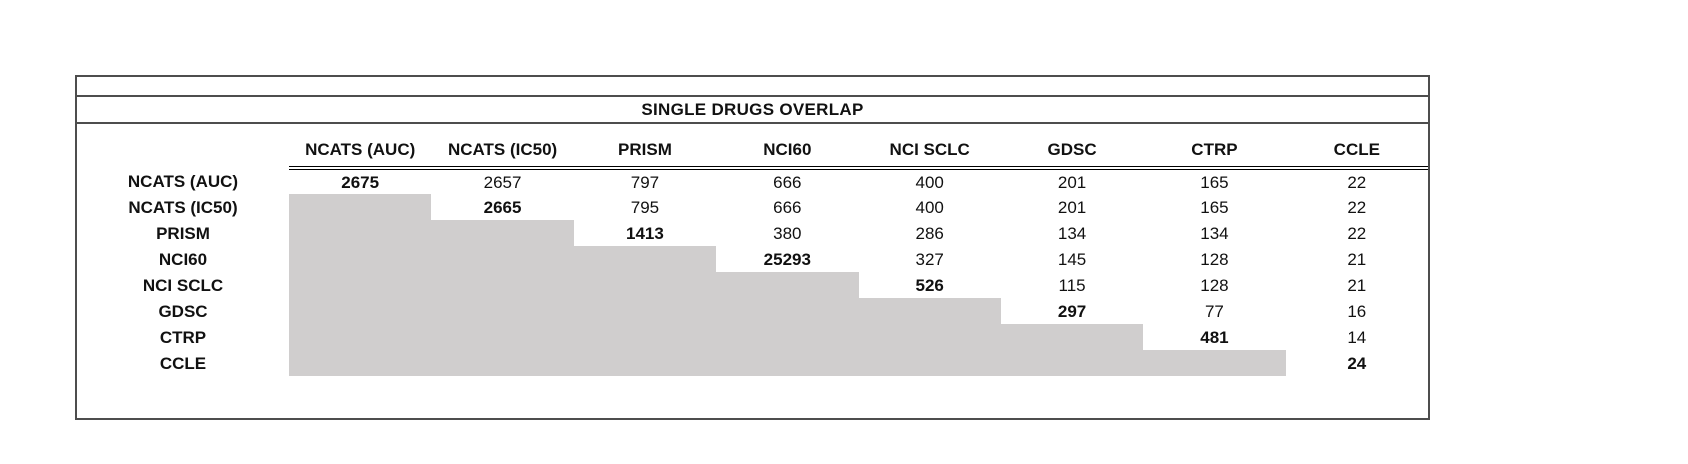 The width and height of the screenshot is (1688, 464). I want to click on row-header-ncats-auc: NCATS (AUC), so click(183, 181).